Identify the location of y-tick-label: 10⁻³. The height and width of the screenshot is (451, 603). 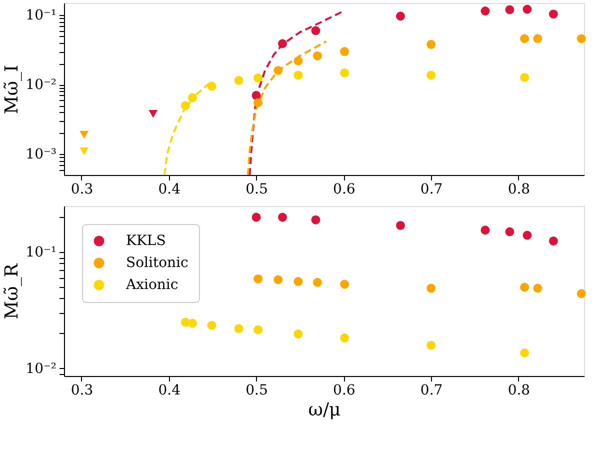
(41, 154).